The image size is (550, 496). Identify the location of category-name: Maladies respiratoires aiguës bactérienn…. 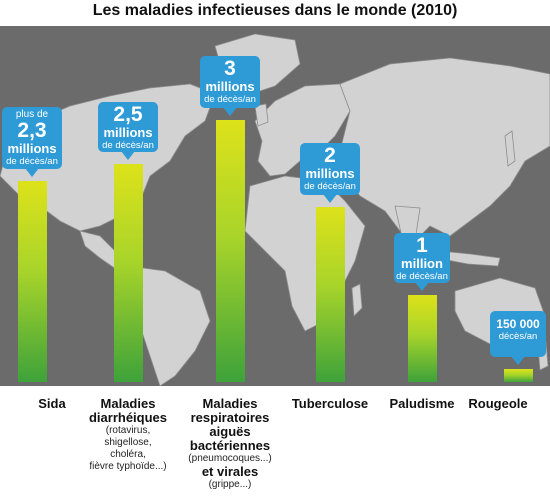
(230, 424).